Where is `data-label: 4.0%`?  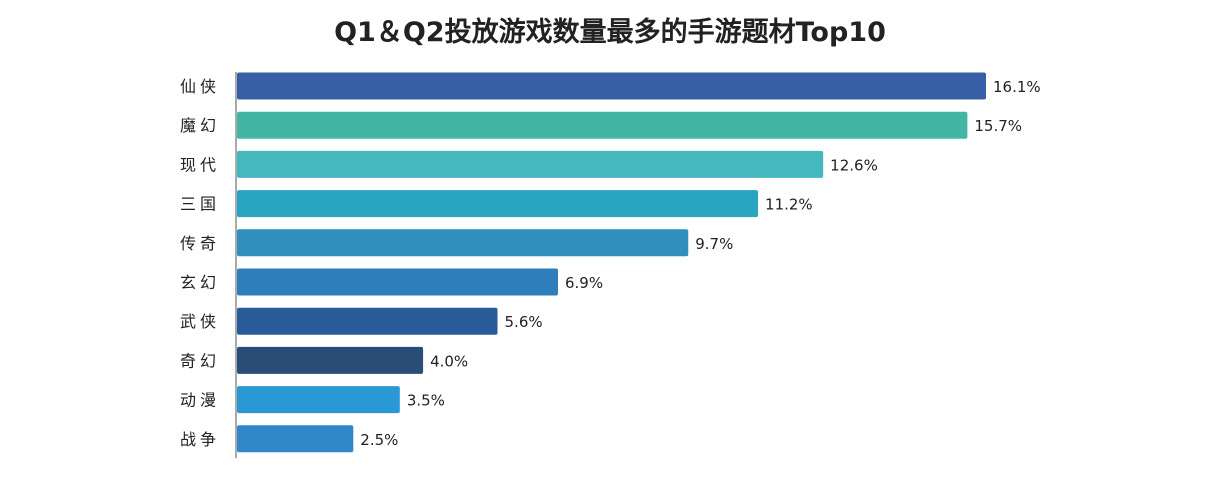 data-label: 4.0% is located at coordinates (449, 361).